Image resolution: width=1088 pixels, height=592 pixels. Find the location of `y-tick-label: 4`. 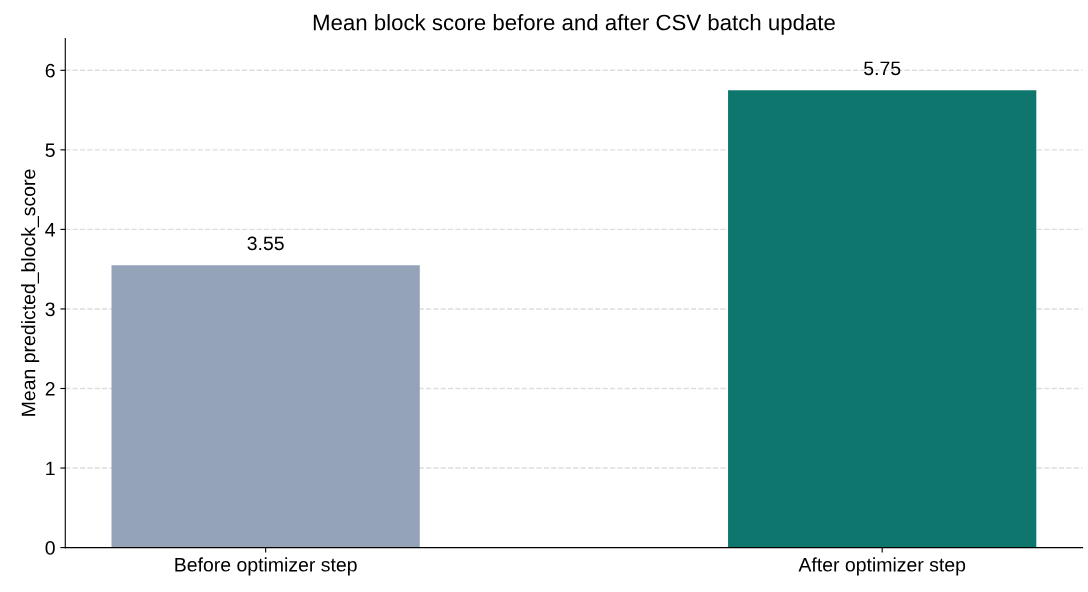

y-tick-label: 4 is located at coordinates (50, 230).